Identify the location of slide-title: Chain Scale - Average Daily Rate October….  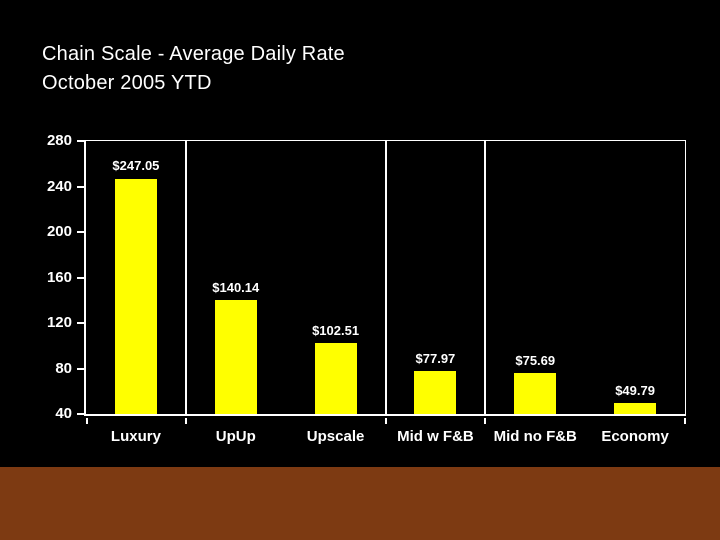
(193, 69).